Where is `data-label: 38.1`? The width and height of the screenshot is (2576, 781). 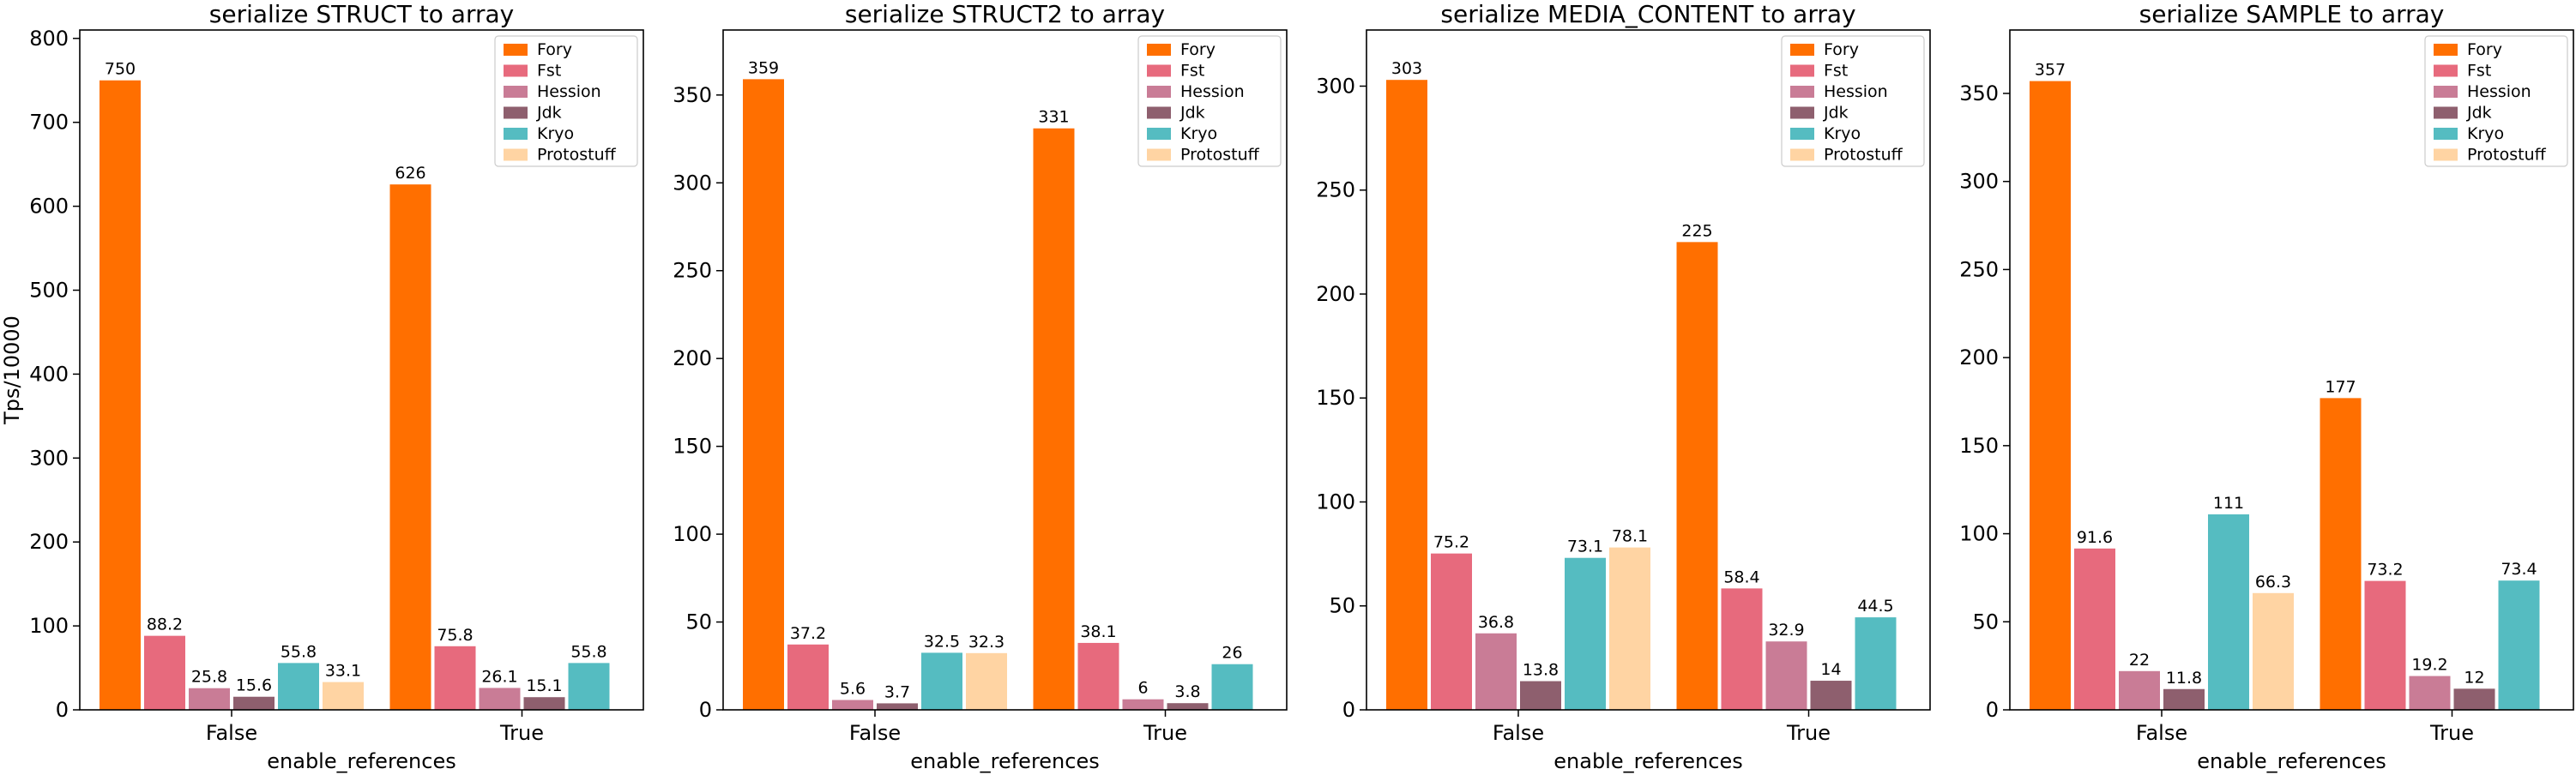
data-label: 38.1 is located at coordinates (1098, 631).